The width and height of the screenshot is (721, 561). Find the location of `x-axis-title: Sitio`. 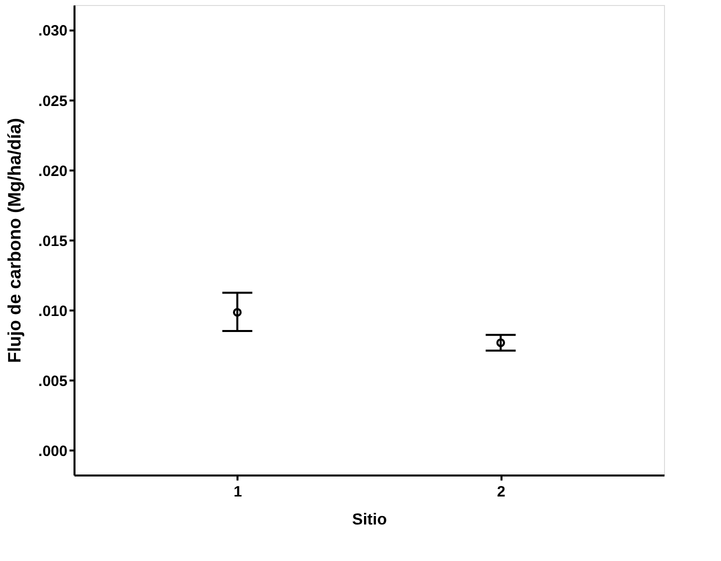

x-axis-title: Sitio is located at coordinates (370, 520).